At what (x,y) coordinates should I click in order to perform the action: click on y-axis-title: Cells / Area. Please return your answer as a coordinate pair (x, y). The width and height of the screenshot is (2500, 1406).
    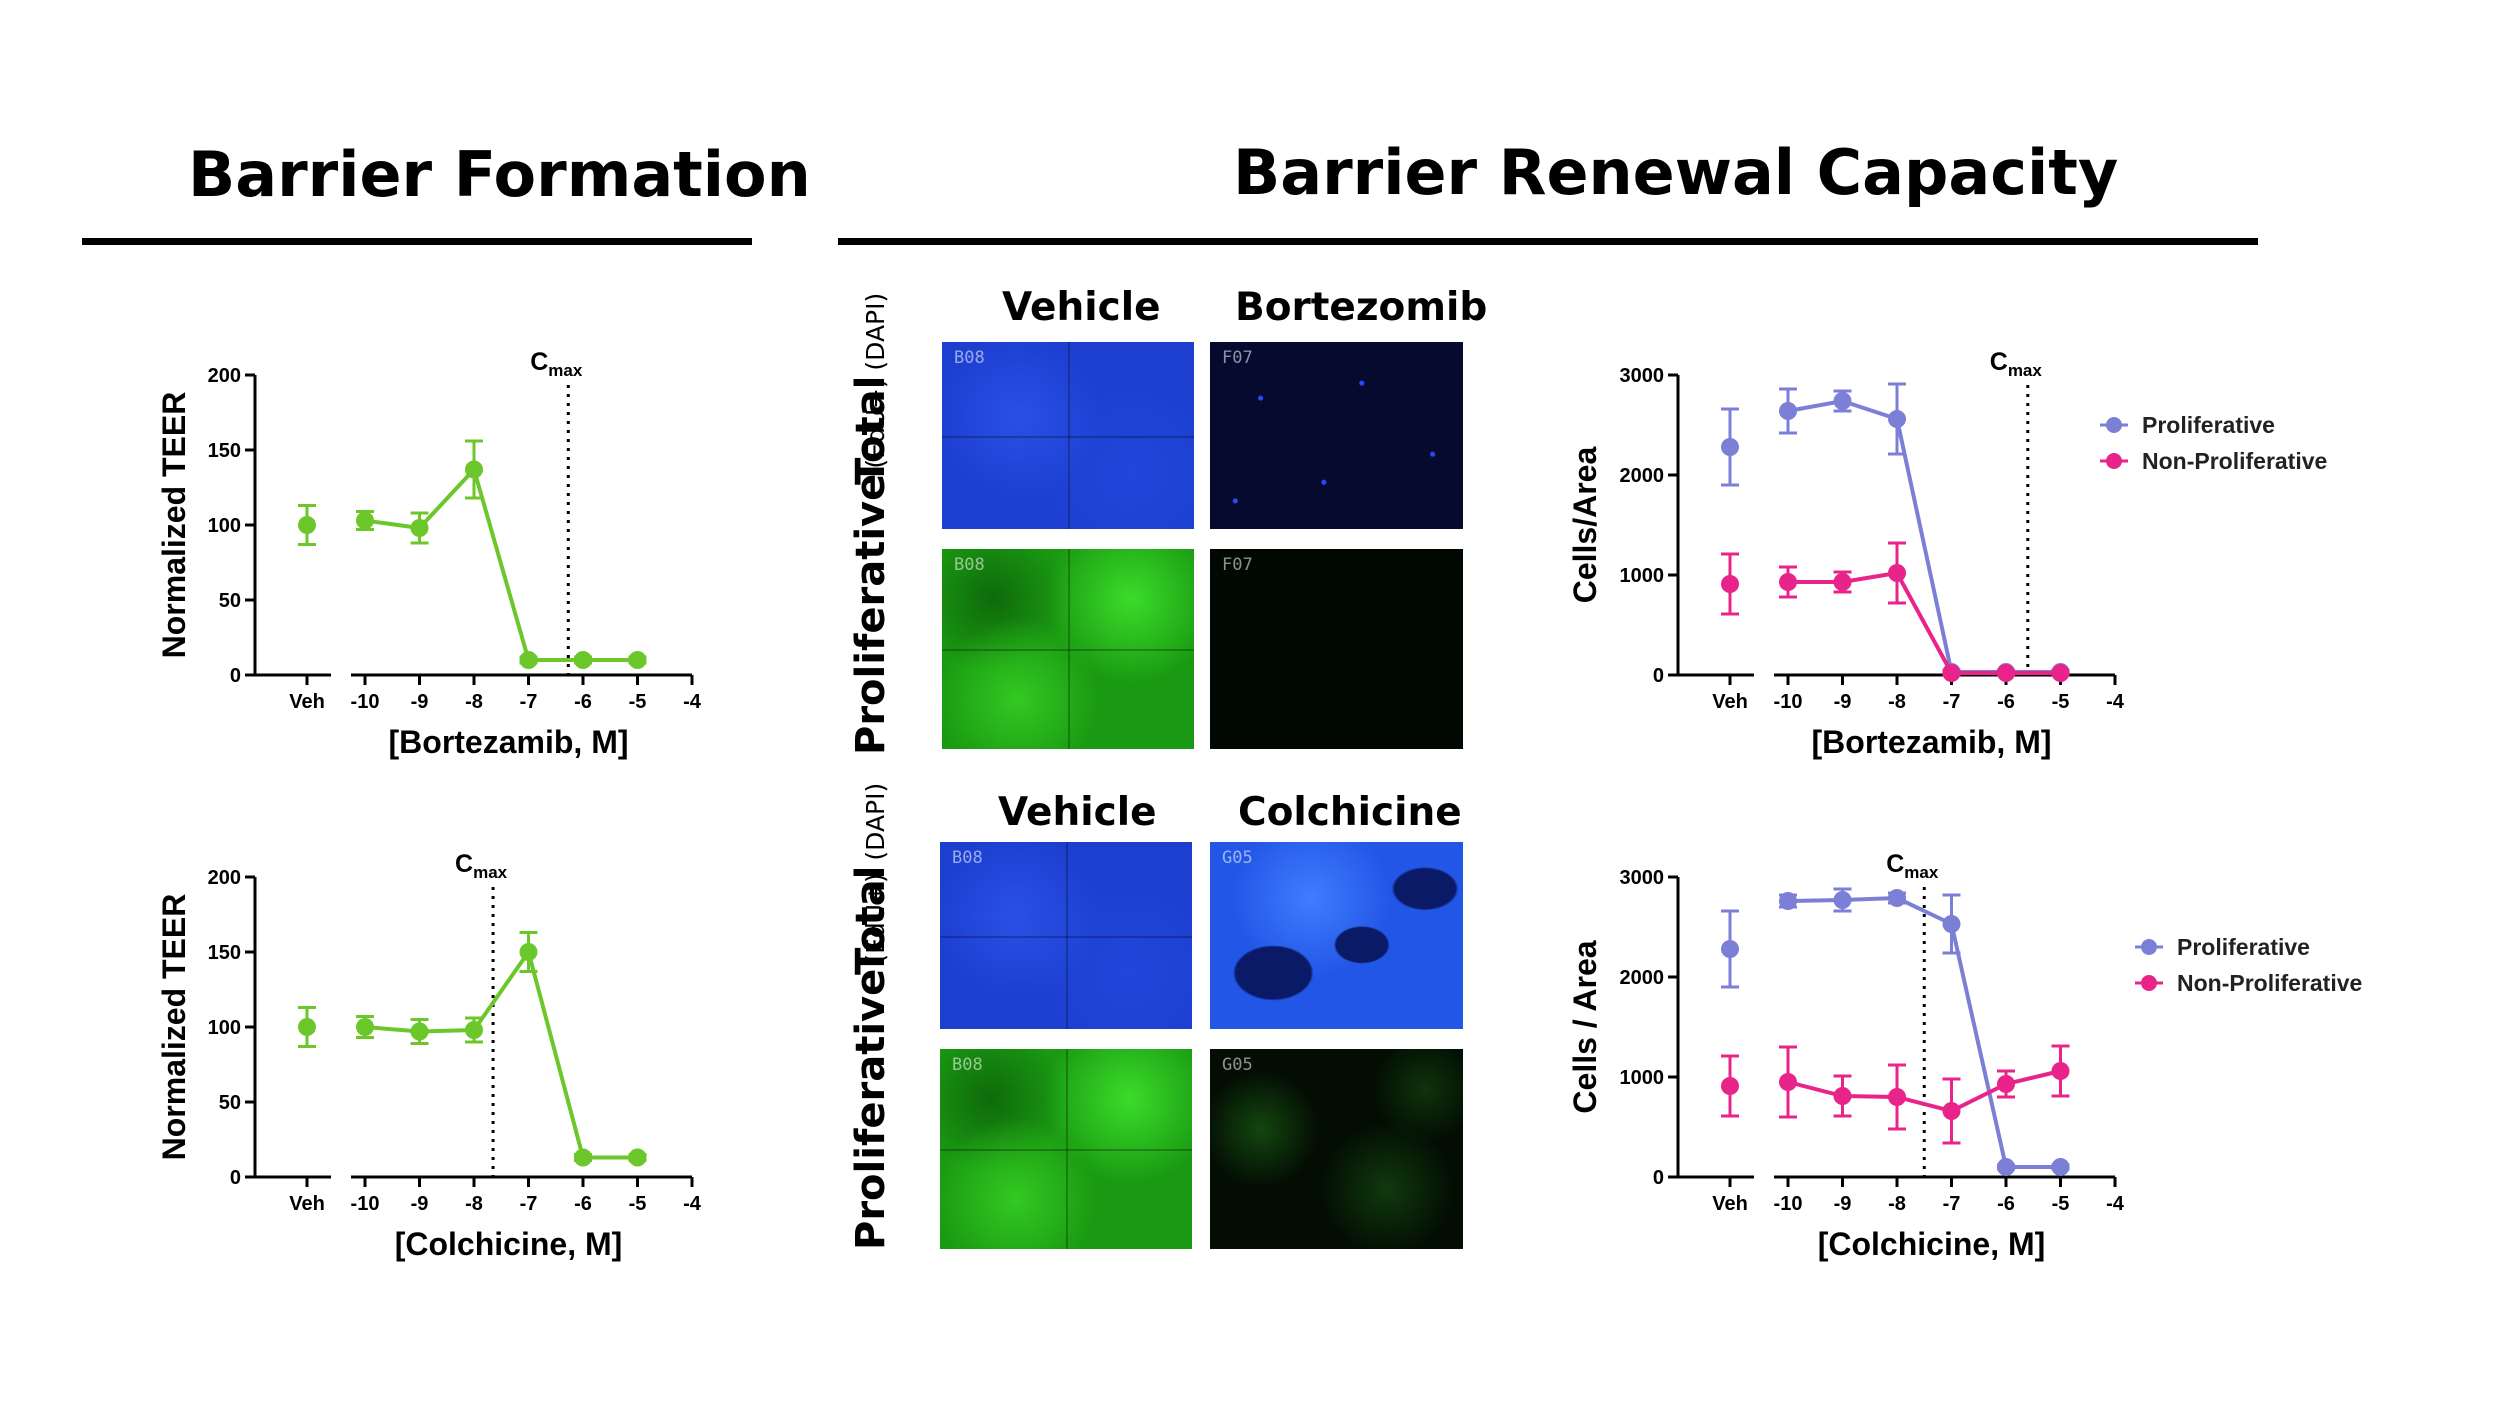
    Looking at the image, I should click on (1585, 1026).